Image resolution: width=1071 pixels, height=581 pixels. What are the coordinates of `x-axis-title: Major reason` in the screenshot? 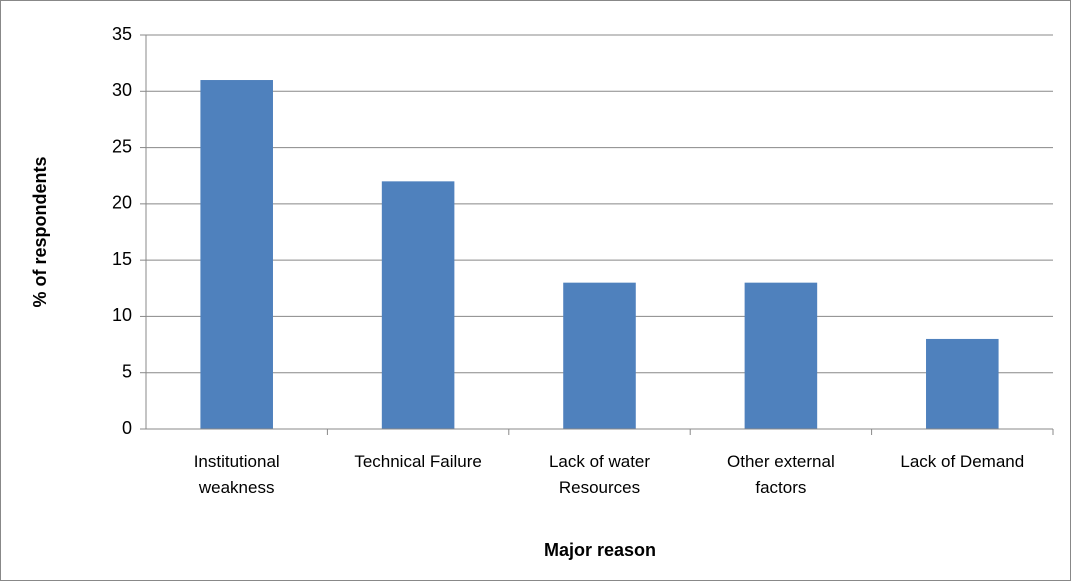 It's located at (600, 550).